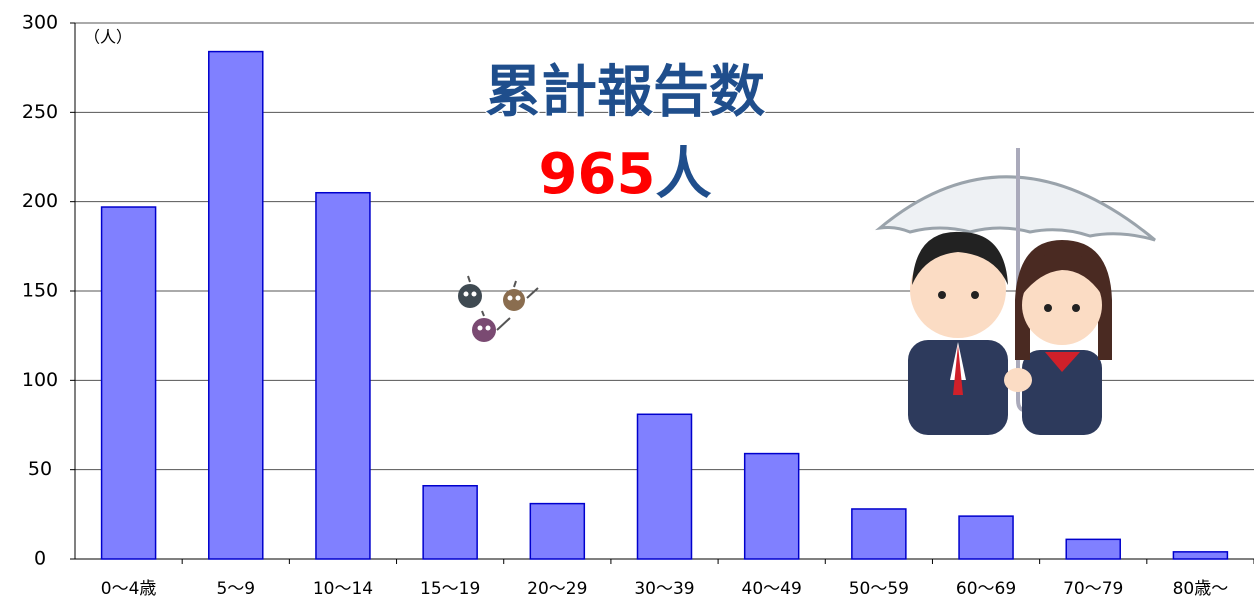 The height and width of the screenshot is (601, 1254). Describe the element at coordinates (40, 112) in the screenshot. I see `y-tick-label: 250` at that location.